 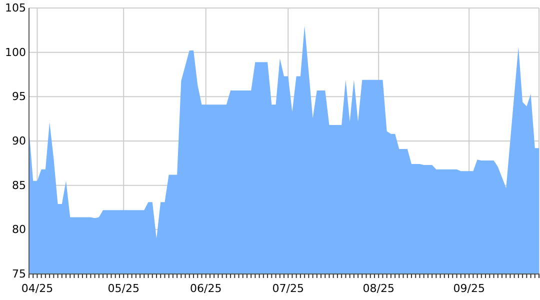 I want to click on y-tick-label: 85, so click(x=19, y=185).